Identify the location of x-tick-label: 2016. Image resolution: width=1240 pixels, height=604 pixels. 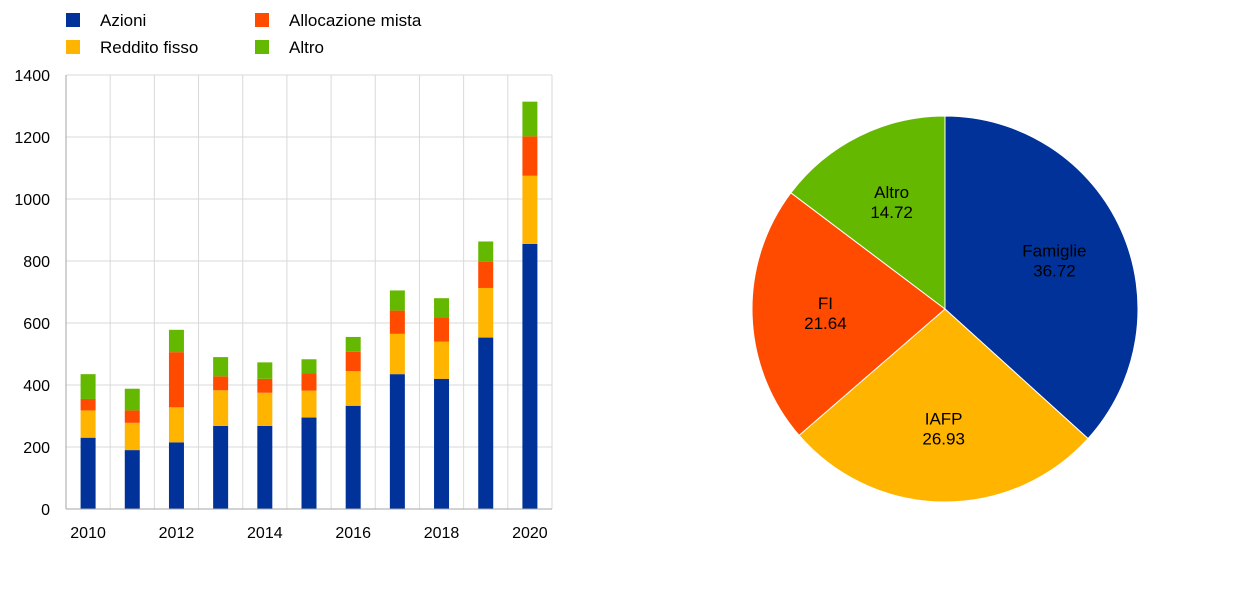
(353, 533).